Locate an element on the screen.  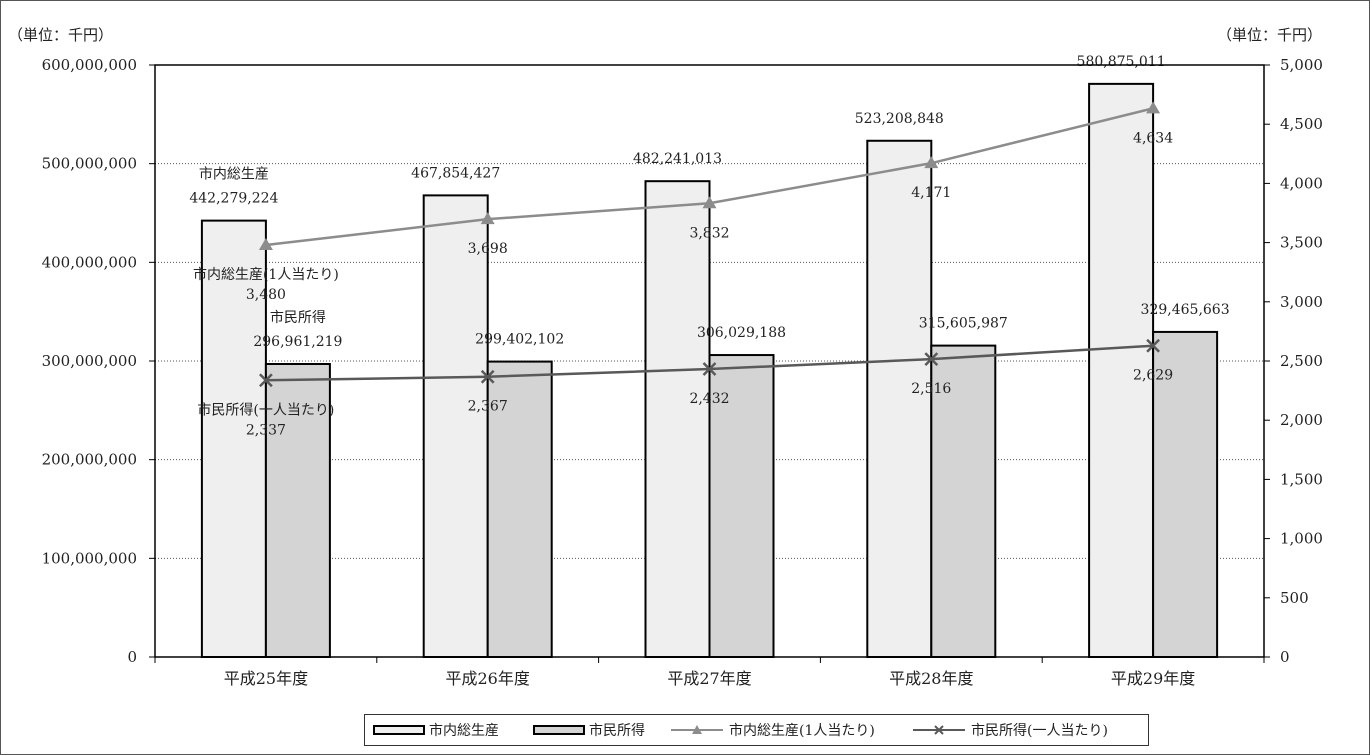
x-axis-category-label: 平成28年度 is located at coordinates (931, 678).